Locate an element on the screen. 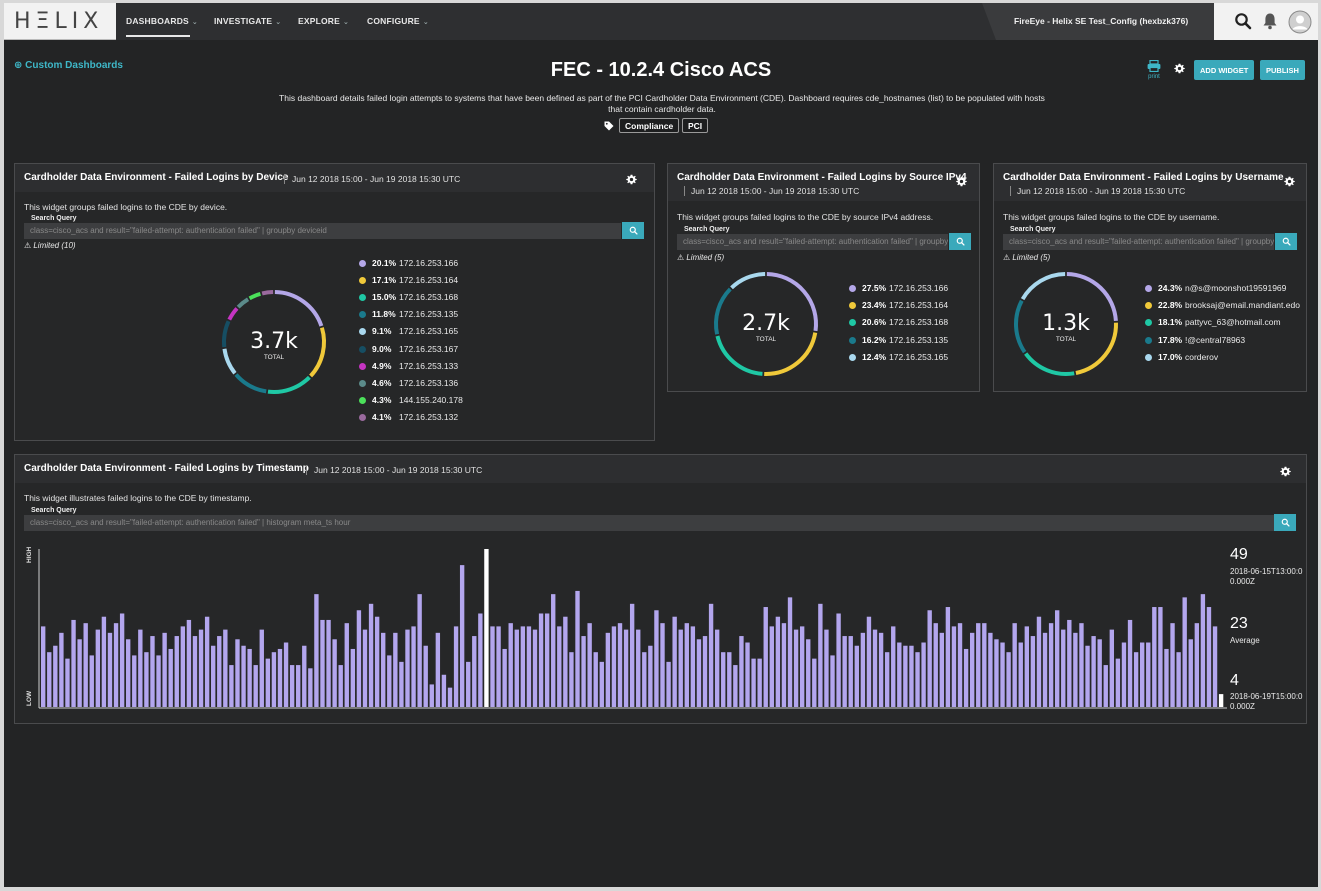 Image resolution: width=1321 pixels, height=891 pixels. nav-dashboards: DASHBOARDS ⌄ is located at coordinates (162, 21).